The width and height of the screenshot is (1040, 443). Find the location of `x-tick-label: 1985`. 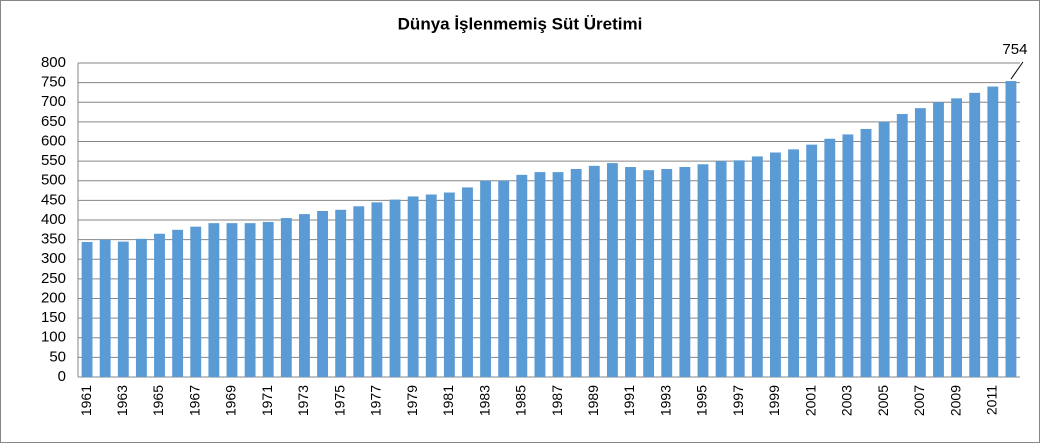

x-tick-label: 1985 is located at coordinates (521, 400).